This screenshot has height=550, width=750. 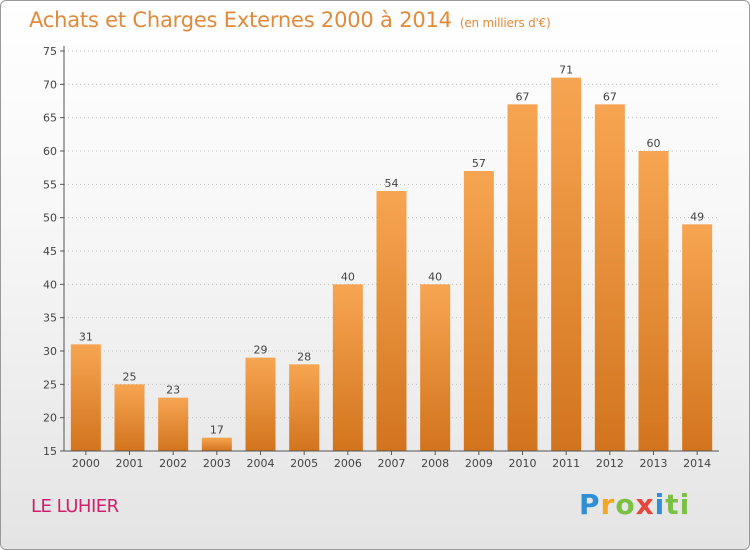 What do you see at coordinates (590, 504) in the screenshot?
I see `logo-letter: P` at bounding box center [590, 504].